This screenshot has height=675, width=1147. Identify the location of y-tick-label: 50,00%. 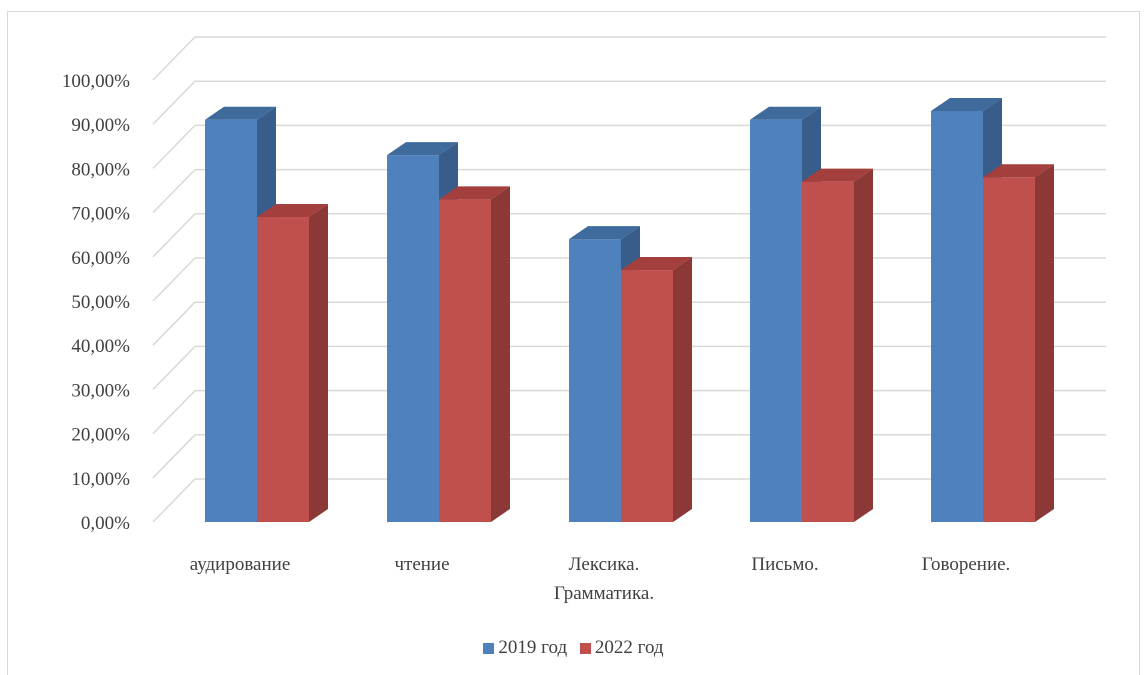
(100, 302).